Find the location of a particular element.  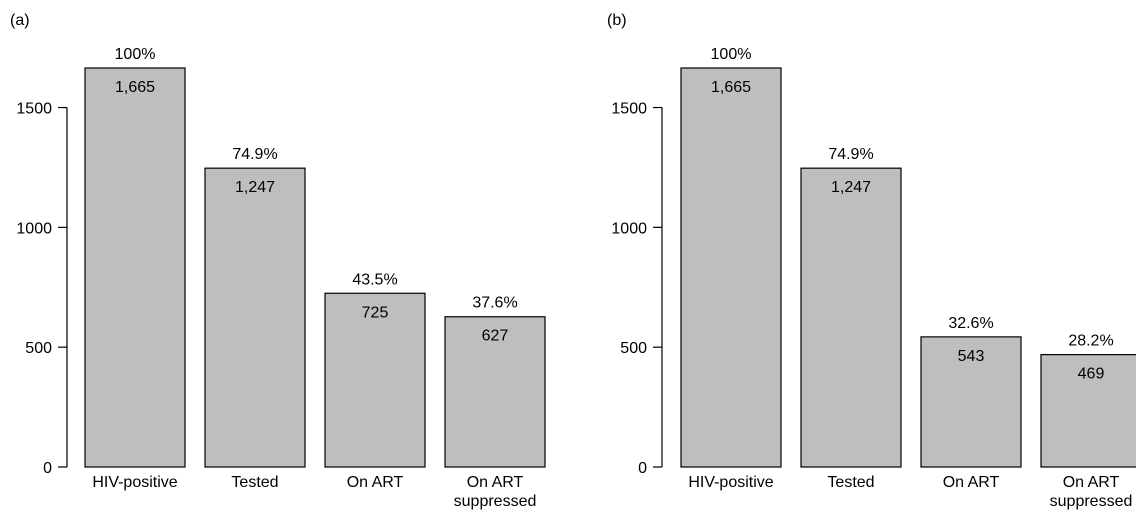

percent-label: 32.6% is located at coordinates (970, 323).